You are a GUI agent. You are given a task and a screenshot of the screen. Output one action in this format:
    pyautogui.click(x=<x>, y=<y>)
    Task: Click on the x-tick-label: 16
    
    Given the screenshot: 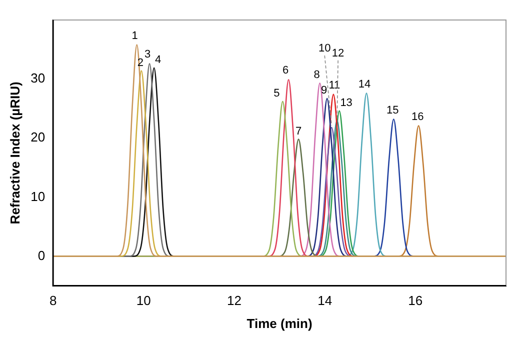 What is the action you would take?
    pyautogui.click(x=415, y=300)
    